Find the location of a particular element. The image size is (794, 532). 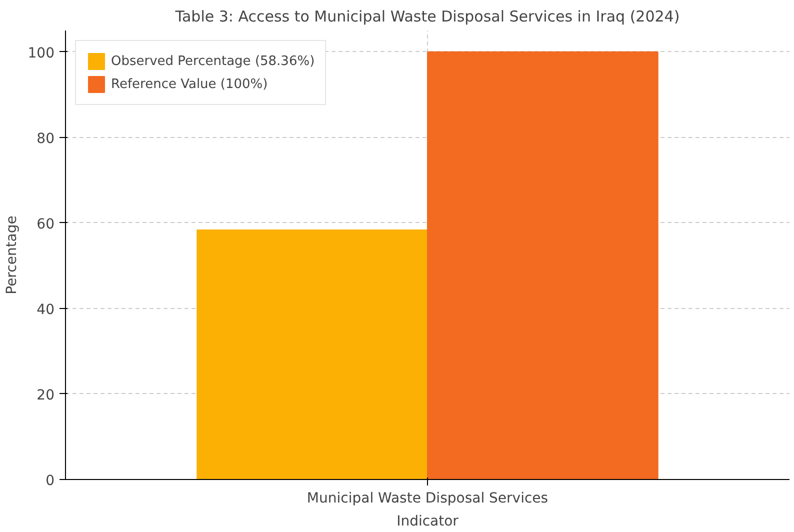

x-tick-label: Municipal Waste Disposal Services is located at coordinates (427, 498).